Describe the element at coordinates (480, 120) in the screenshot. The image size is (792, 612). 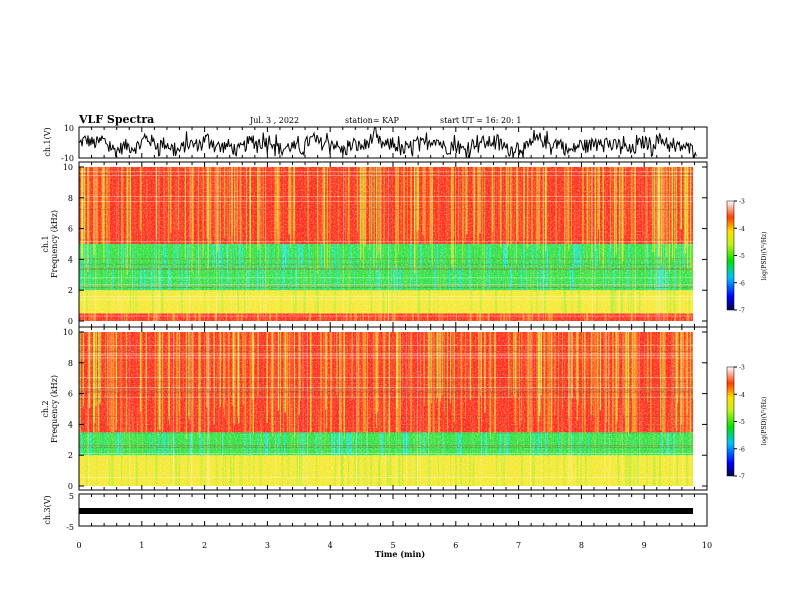
I see `start-time-label: start UT = 16: 20: 1` at that location.